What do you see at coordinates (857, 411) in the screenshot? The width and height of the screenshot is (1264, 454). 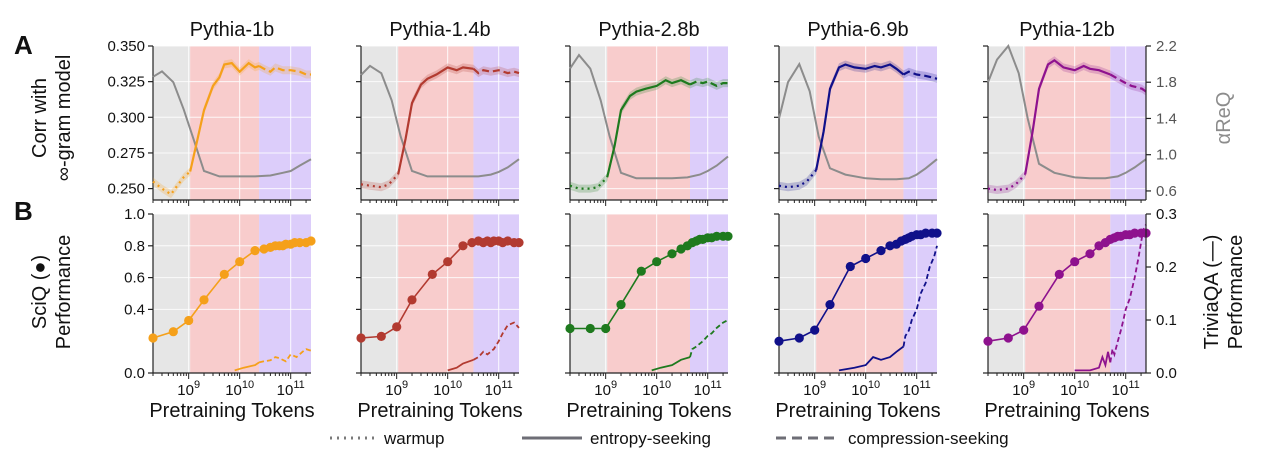 I see `x-axis-title: Pretraining Tokens` at bounding box center [857, 411].